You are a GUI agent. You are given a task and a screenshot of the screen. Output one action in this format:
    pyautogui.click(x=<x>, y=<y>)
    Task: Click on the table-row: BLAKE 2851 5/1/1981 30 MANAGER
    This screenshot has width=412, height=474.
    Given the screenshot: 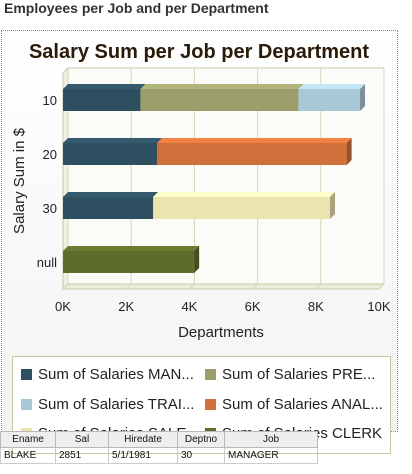 What is the action you would take?
    pyautogui.click(x=159, y=455)
    